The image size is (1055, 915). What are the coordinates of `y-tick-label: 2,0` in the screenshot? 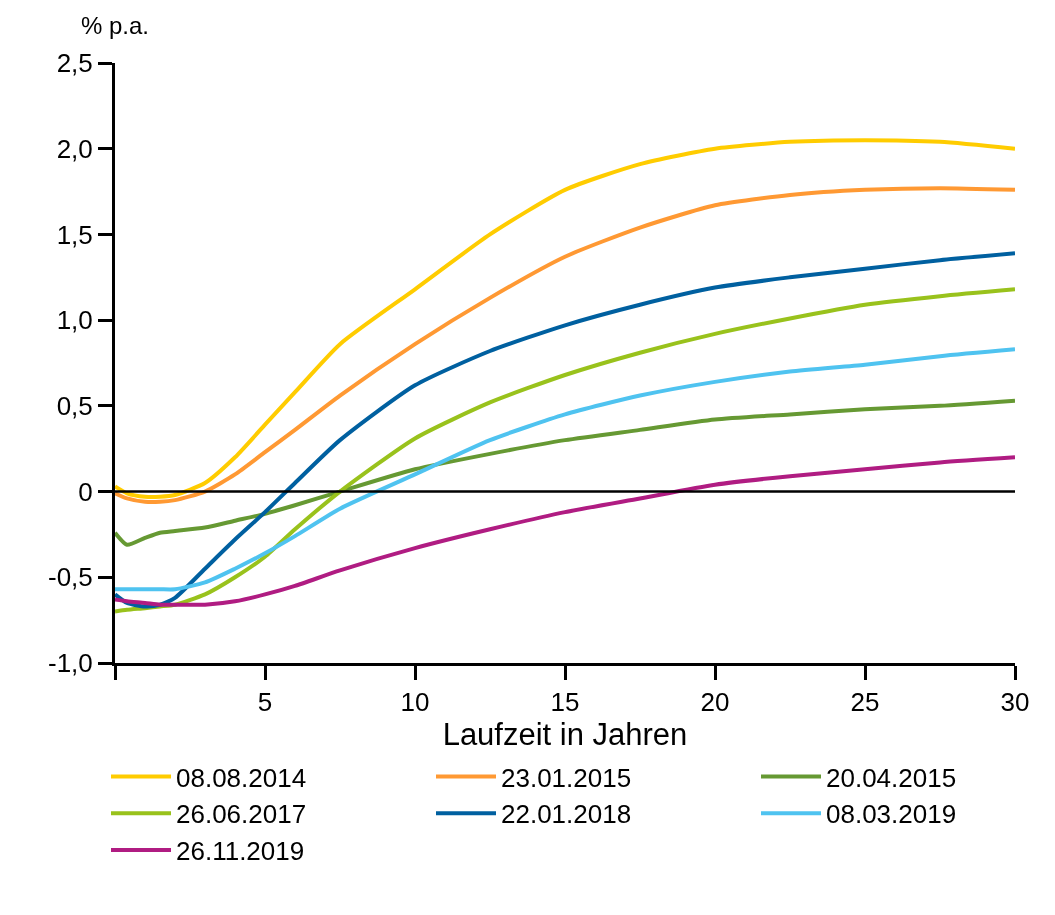 It's located at (74, 148).